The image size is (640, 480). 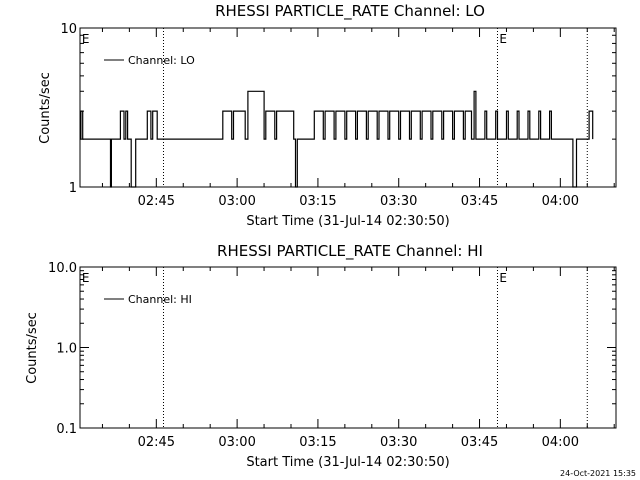 I want to click on legend-entry: Channel: HI, so click(x=160, y=299).